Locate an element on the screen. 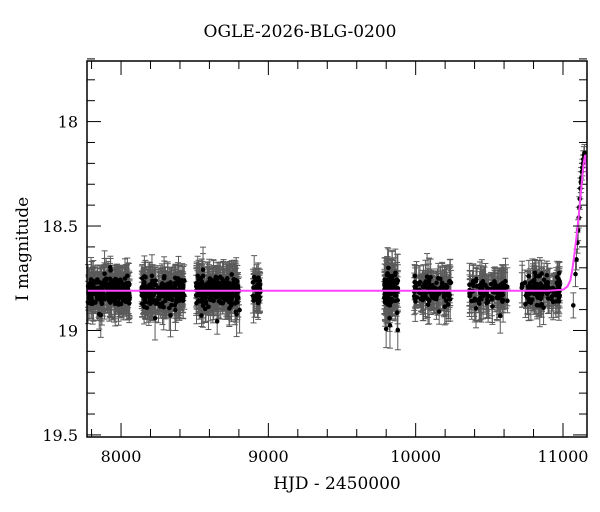 The width and height of the screenshot is (600, 512). x-tick-label: 8000 is located at coordinates (121, 456).